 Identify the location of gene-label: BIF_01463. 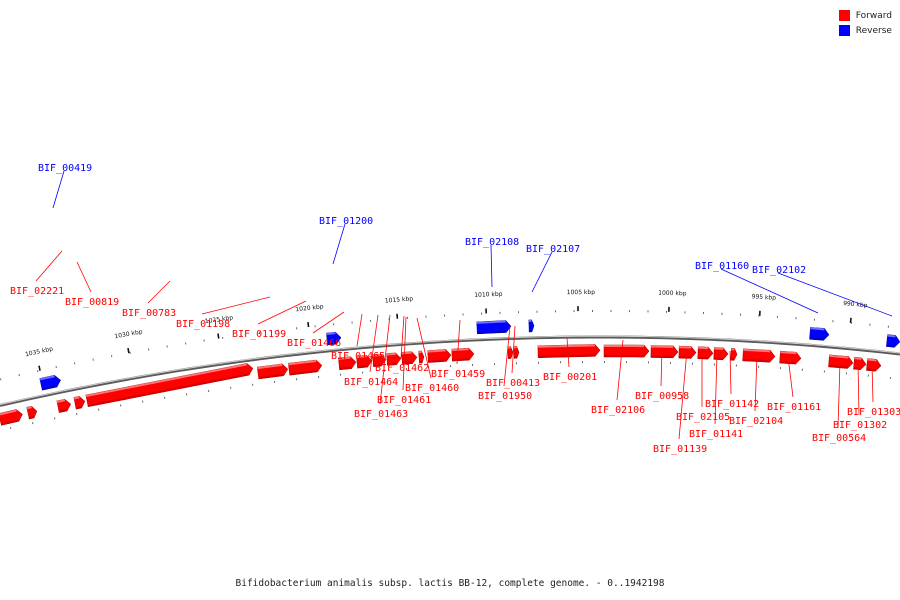
(381, 414).